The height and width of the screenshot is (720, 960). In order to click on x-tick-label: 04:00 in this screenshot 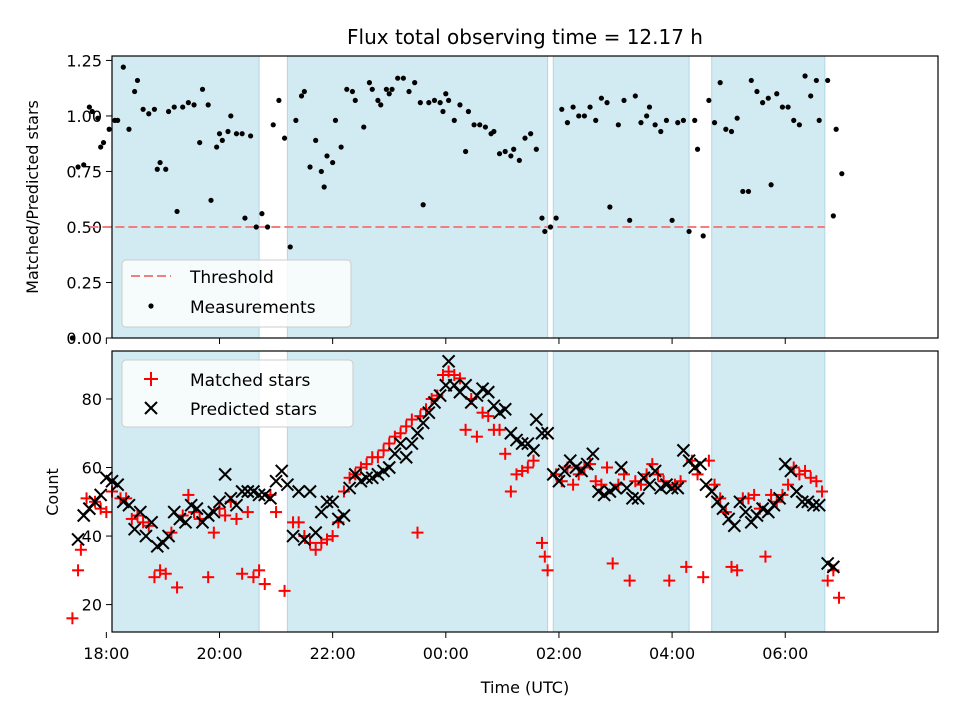, I will do `click(672, 653)`.